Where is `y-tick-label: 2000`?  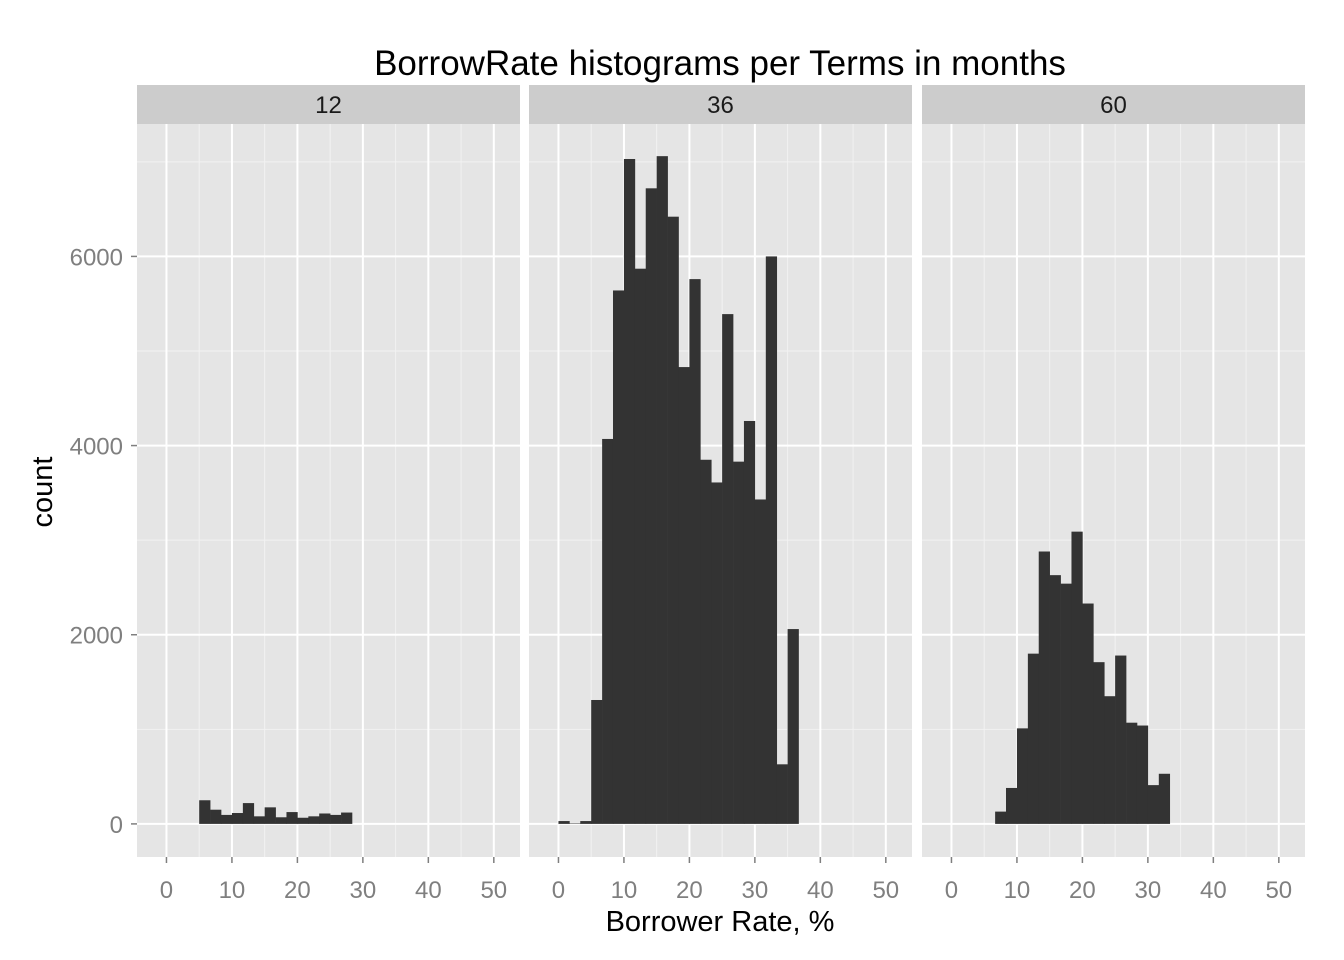 y-tick-label: 2000 is located at coordinates (96, 636).